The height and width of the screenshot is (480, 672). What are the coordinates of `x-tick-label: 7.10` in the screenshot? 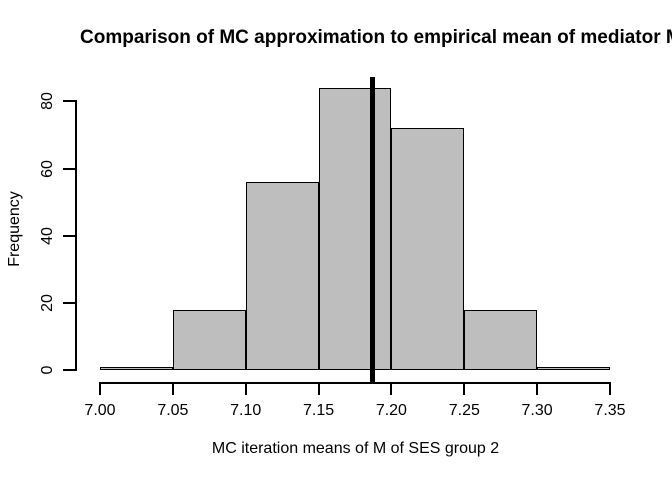 It's located at (246, 410).